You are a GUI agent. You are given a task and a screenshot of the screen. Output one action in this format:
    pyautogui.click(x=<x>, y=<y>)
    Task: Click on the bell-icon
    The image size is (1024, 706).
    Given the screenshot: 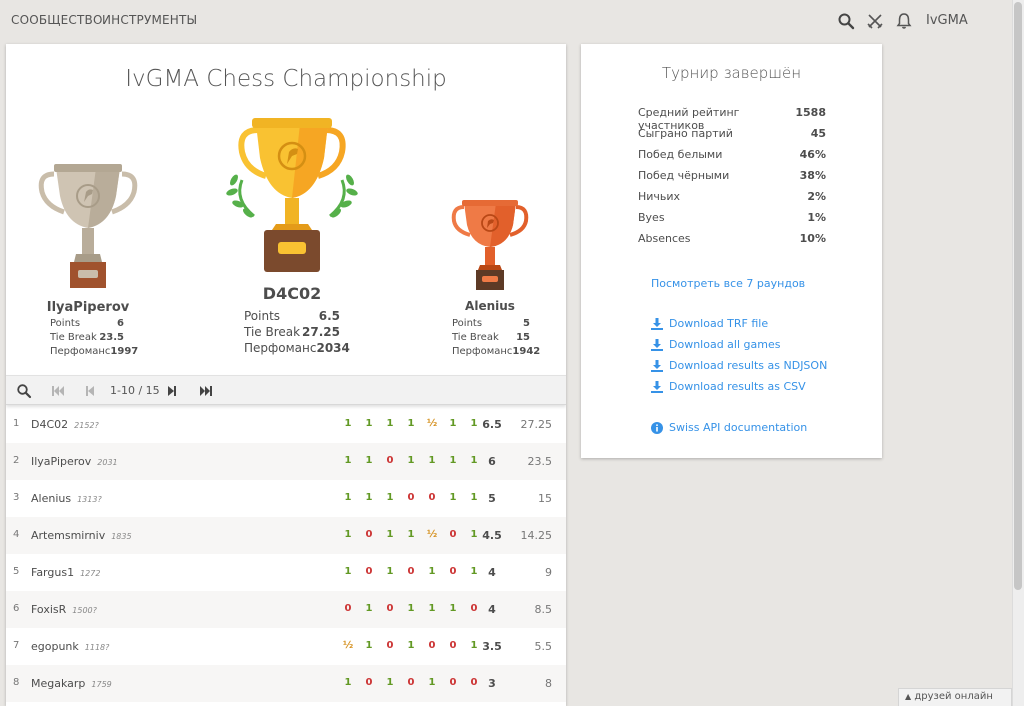 What is the action you would take?
    pyautogui.click(x=904, y=21)
    